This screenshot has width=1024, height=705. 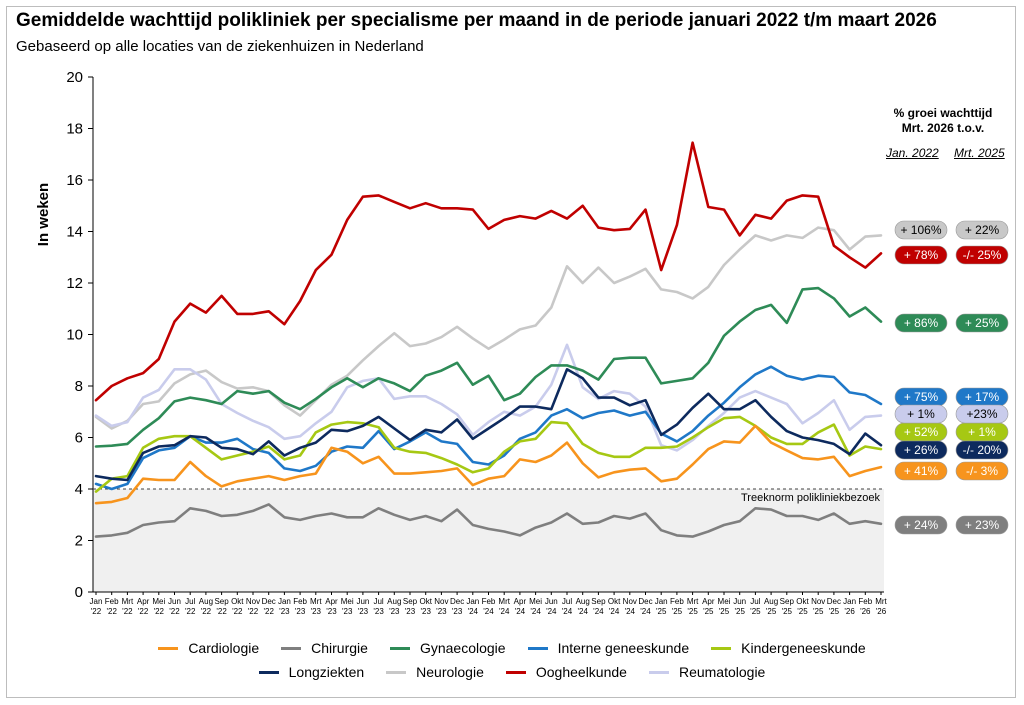 I want to click on growth-badge-label: -/- 25%, so click(x=982, y=255).